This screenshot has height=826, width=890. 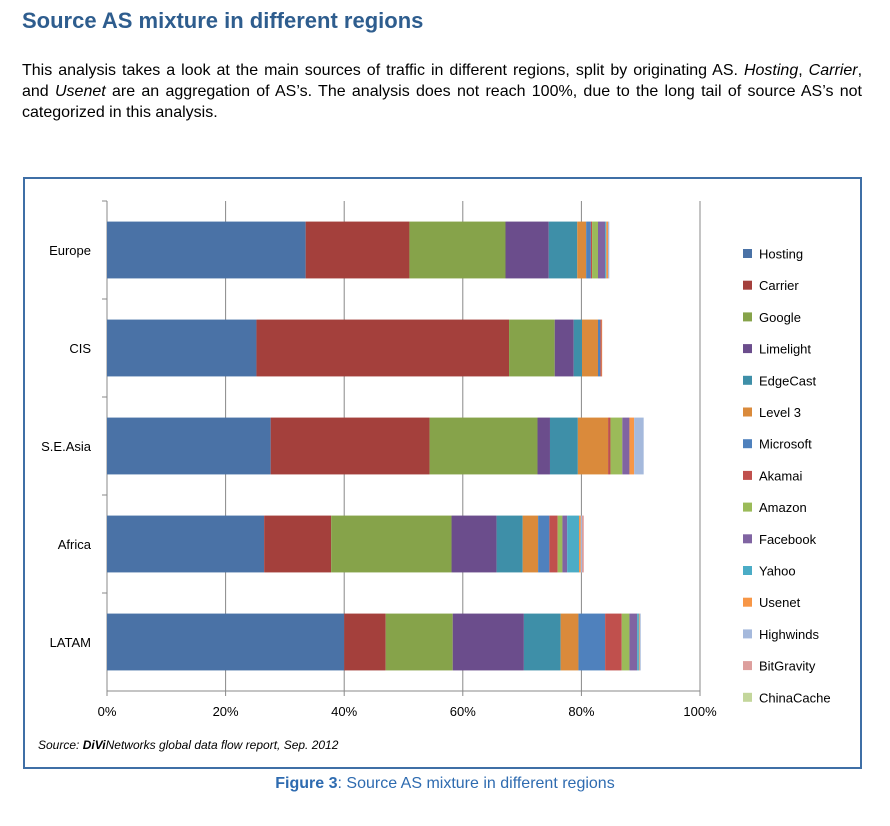 I want to click on legend-label-microsoft: Microsoft, so click(x=785, y=444).